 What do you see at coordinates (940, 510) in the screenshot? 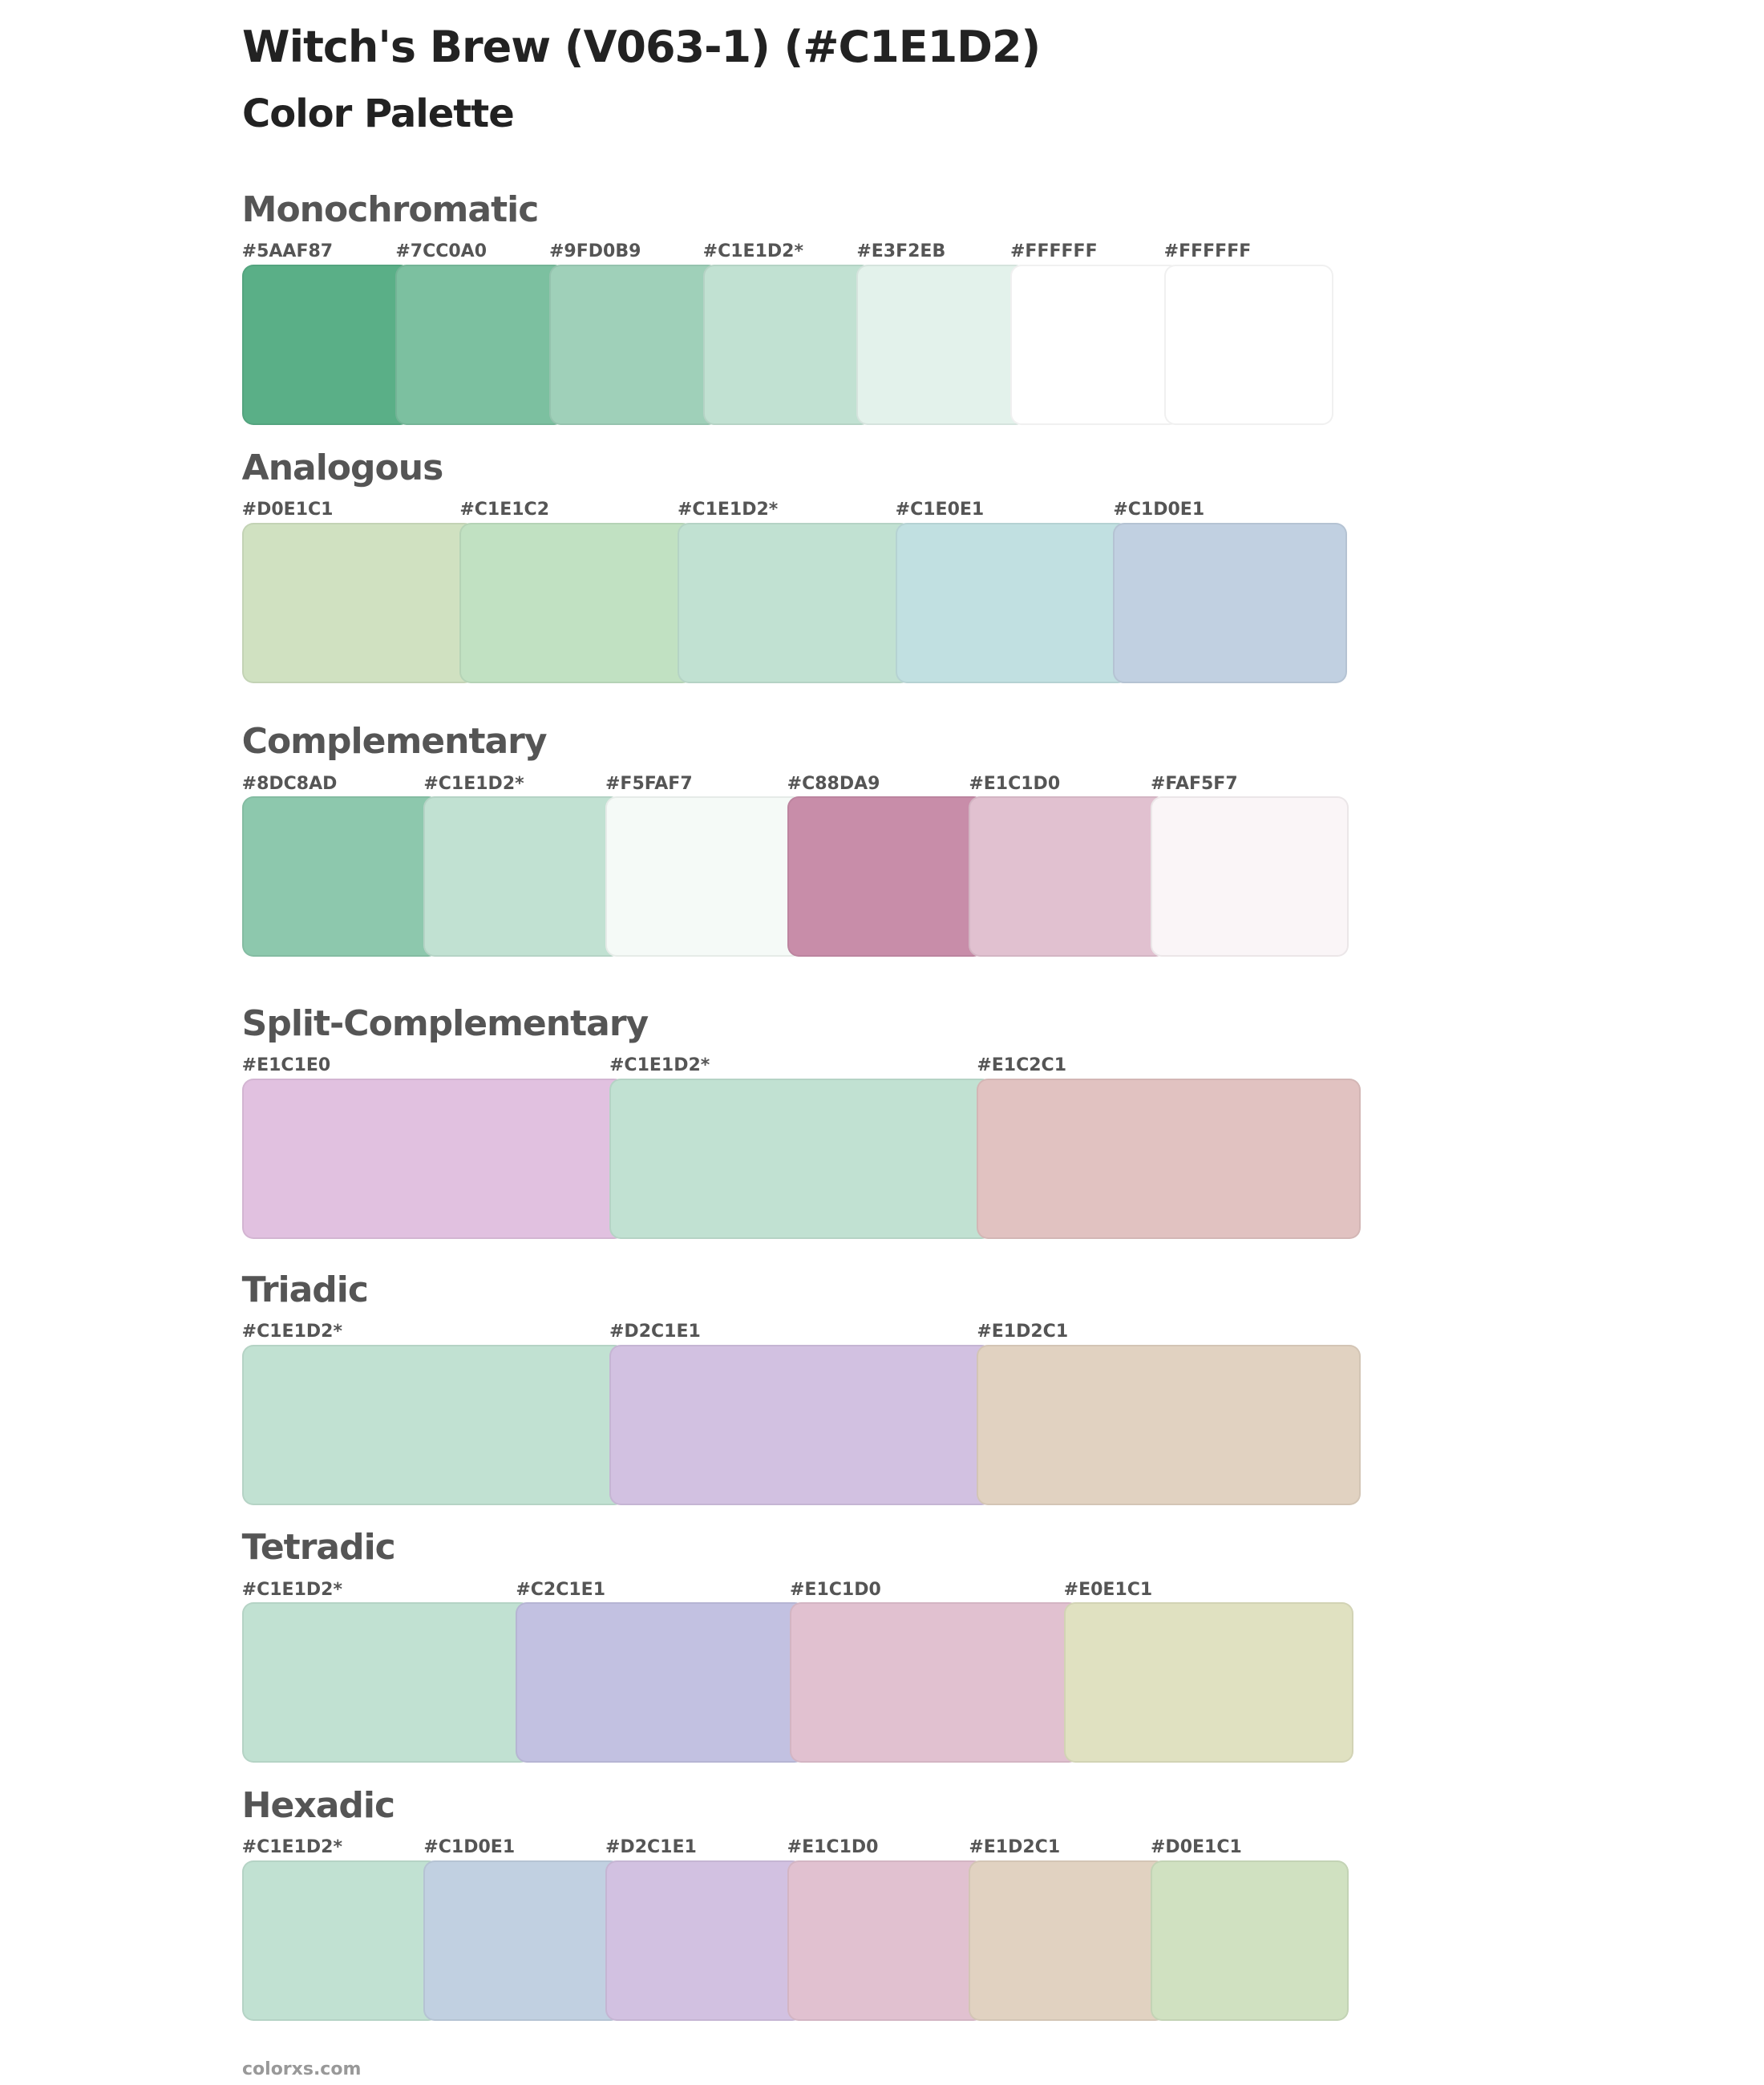
I see `swatch-label: #C1E0E1` at bounding box center [940, 510].